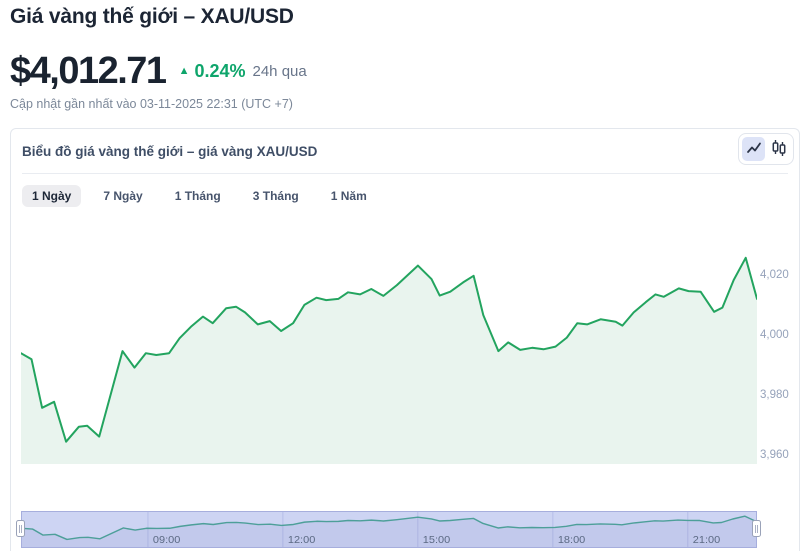 This screenshot has width=800, height=551. I want to click on candlestick-icon, so click(779, 149).